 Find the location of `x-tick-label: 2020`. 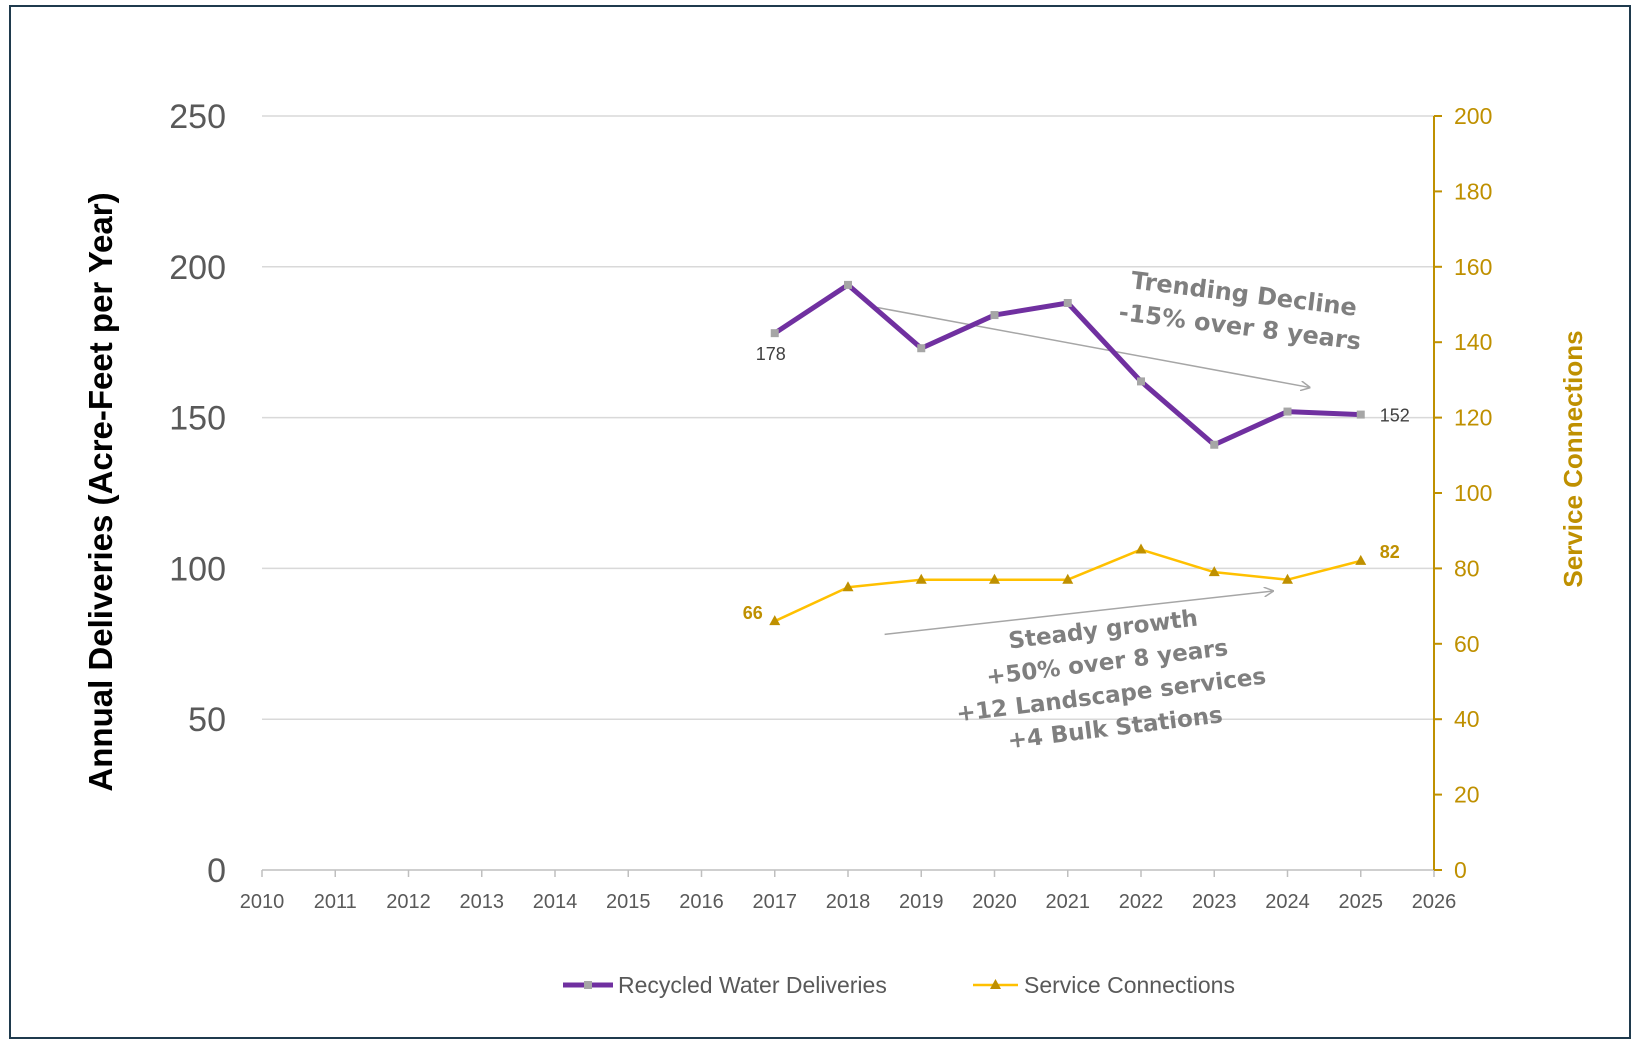

x-tick-label: 2020 is located at coordinates (994, 902).